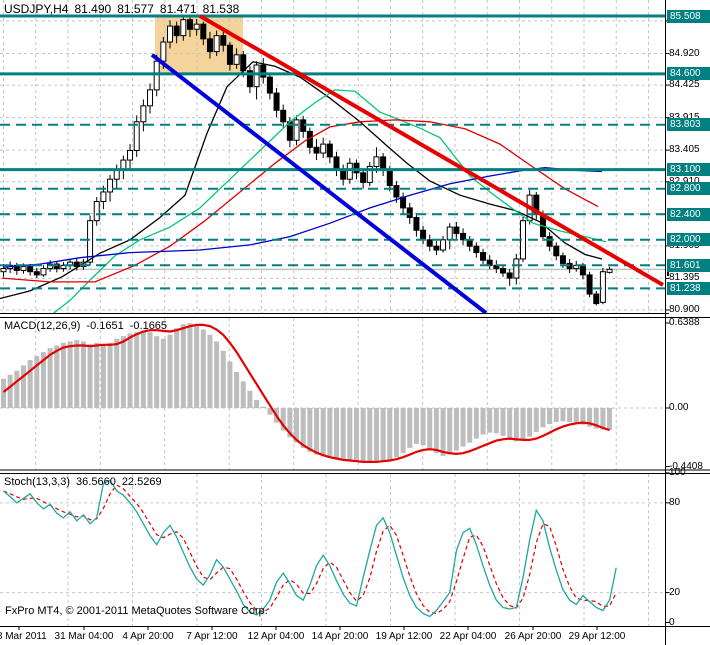 The width and height of the screenshot is (710, 645). What do you see at coordinates (23, 636) in the screenshot?
I see `time-axis-label: 28 Mar 2011` at bounding box center [23, 636].